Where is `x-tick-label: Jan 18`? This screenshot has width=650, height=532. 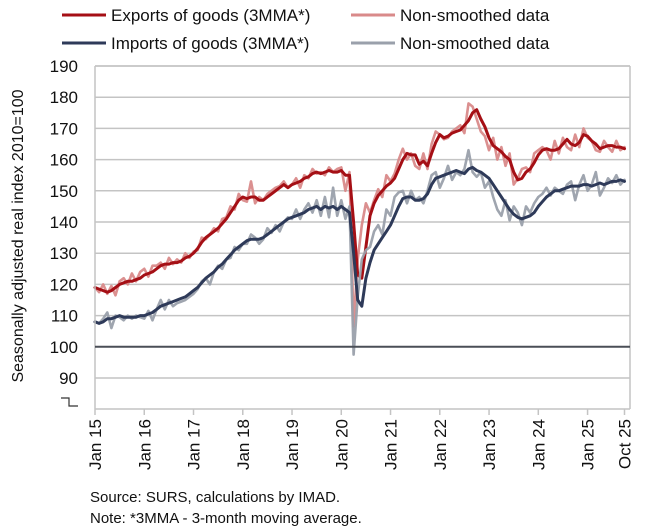
x-tick-label: Jan 18 is located at coordinates (243, 444).